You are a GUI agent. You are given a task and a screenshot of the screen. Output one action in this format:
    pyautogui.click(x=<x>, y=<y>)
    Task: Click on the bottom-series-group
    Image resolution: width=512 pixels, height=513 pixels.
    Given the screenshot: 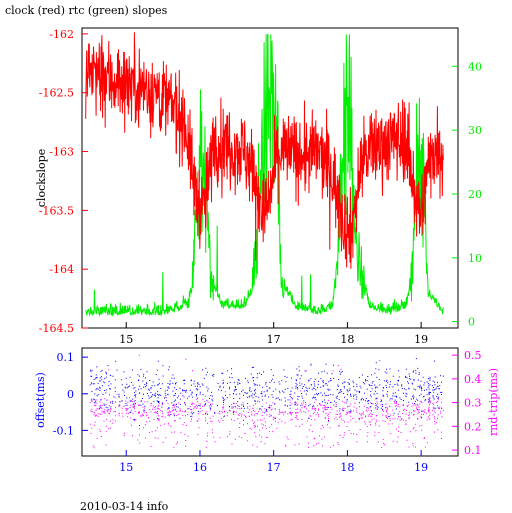 What is the action you would take?
    pyautogui.click(x=266, y=401)
    